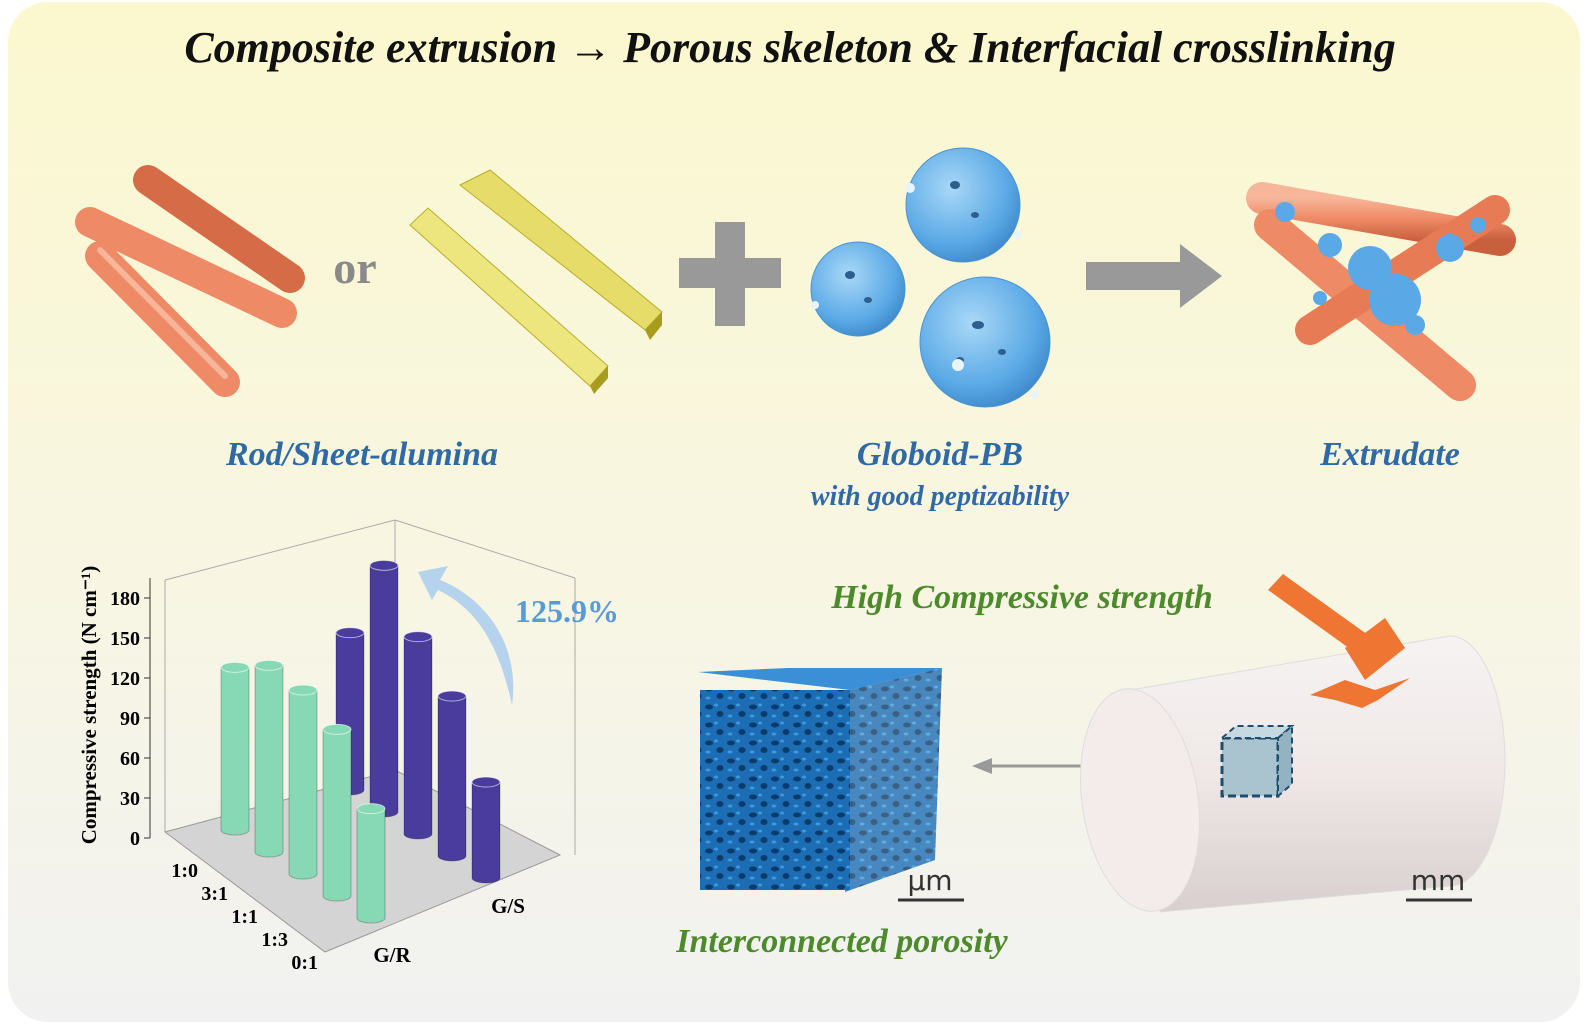 The image size is (1588, 1029). Describe the element at coordinates (508, 906) in the screenshot. I see `series-label: G/S` at that location.